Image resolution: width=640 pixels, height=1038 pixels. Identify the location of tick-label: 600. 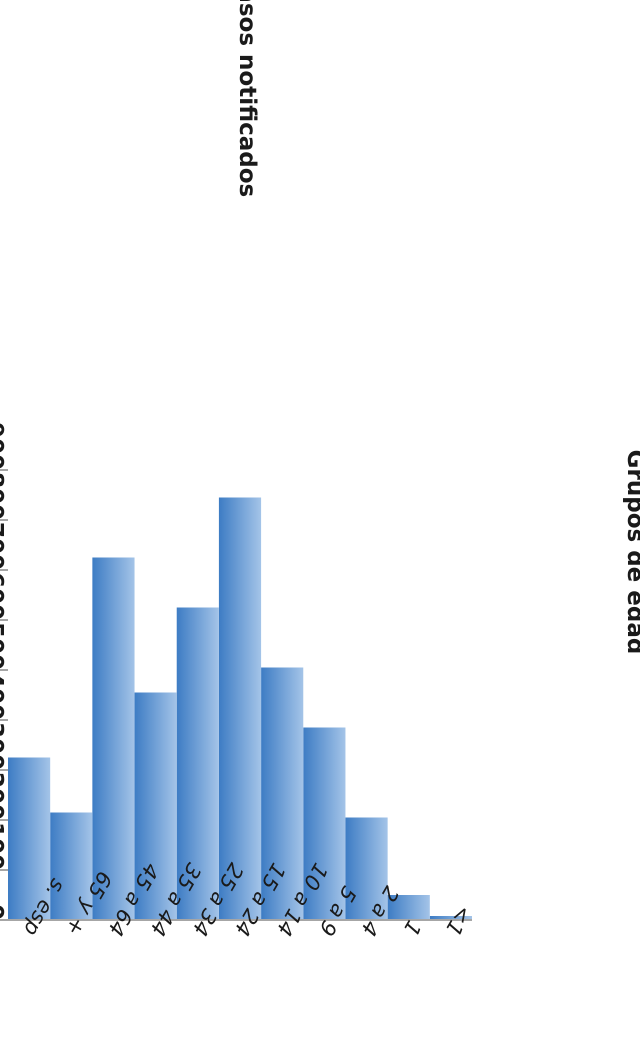
(3, 596).